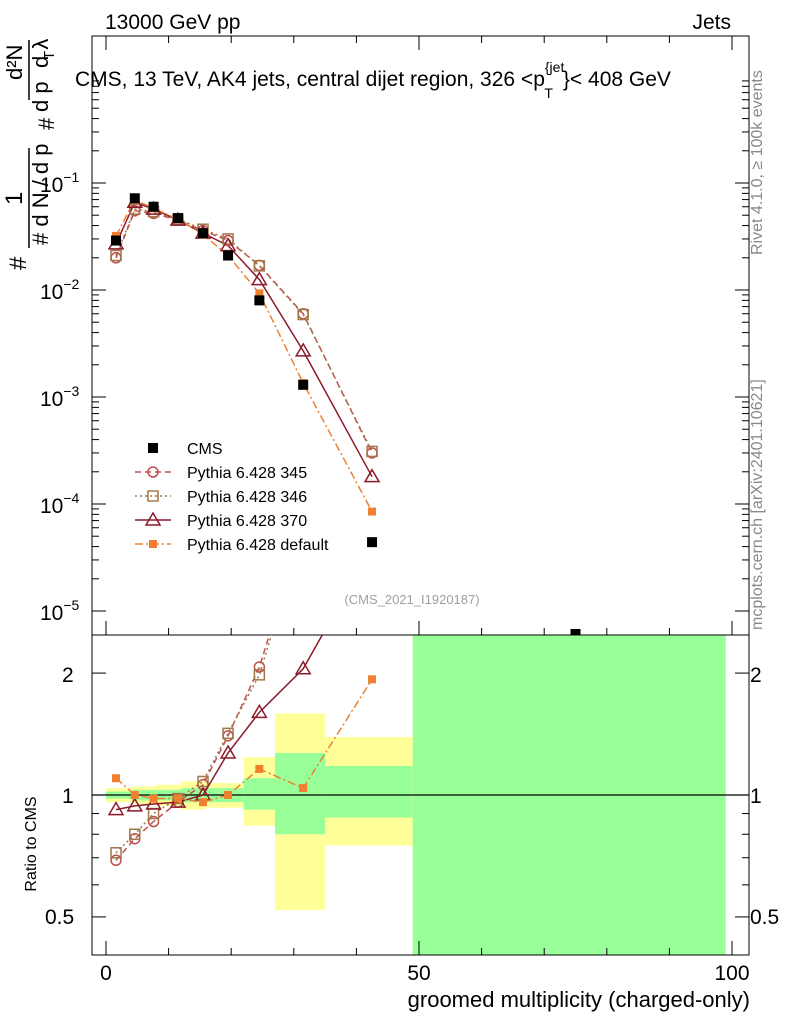  What do you see at coordinates (59, 917) in the screenshot?
I see `ratio-tick-label: 0.5` at bounding box center [59, 917].